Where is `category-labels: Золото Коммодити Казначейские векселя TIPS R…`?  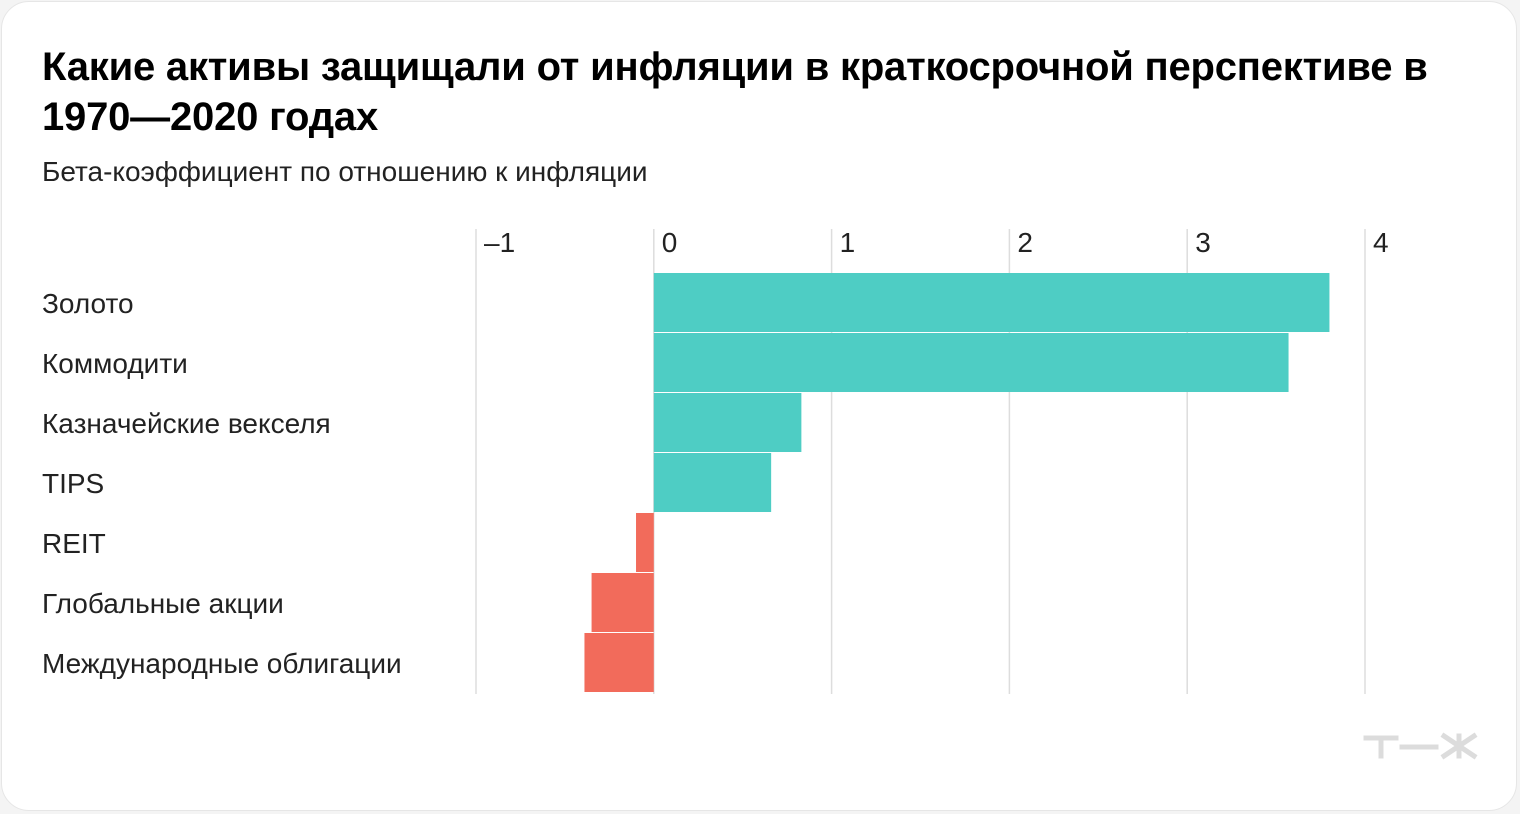
category-labels: Золото Коммодити Казначейские векселя TIPS R… is located at coordinates (222, 483).